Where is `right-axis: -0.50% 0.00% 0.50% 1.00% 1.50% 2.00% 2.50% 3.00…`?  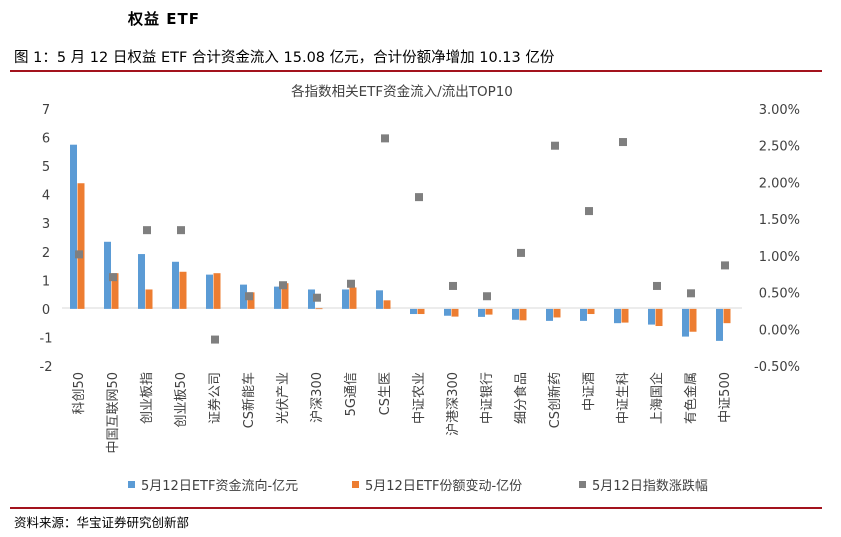 right-axis: -0.50% 0.00% 0.50% 1.00% 1.50% 2.00% 2.50% 3.00… is located at coordinates (777, 239).